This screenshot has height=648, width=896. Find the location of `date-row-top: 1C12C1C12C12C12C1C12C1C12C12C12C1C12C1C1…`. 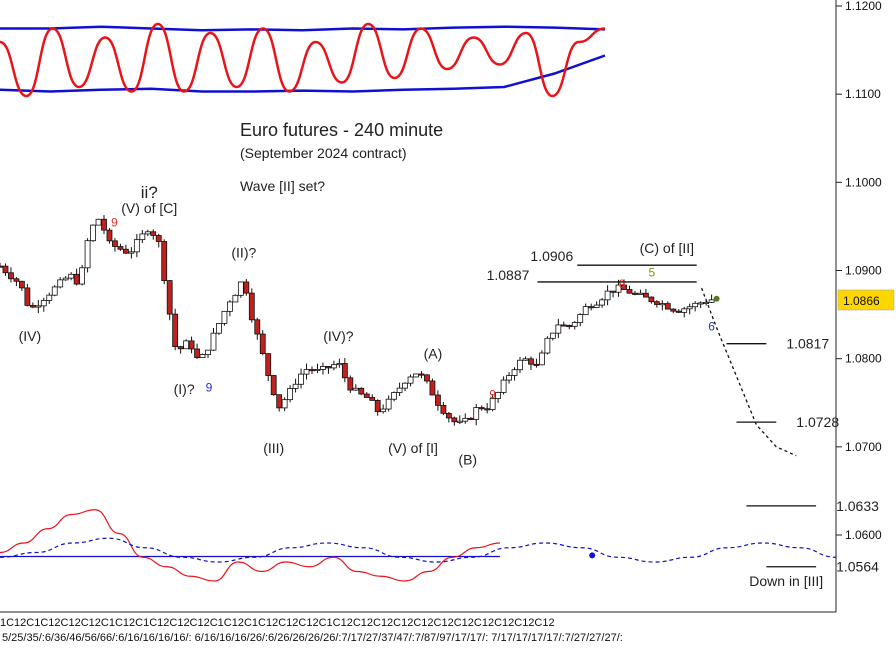

date-row-top: 1C12C1C12C12C12C1C12C1C12C12C12C1C12C1C1… is located at coordinates (277, 623).